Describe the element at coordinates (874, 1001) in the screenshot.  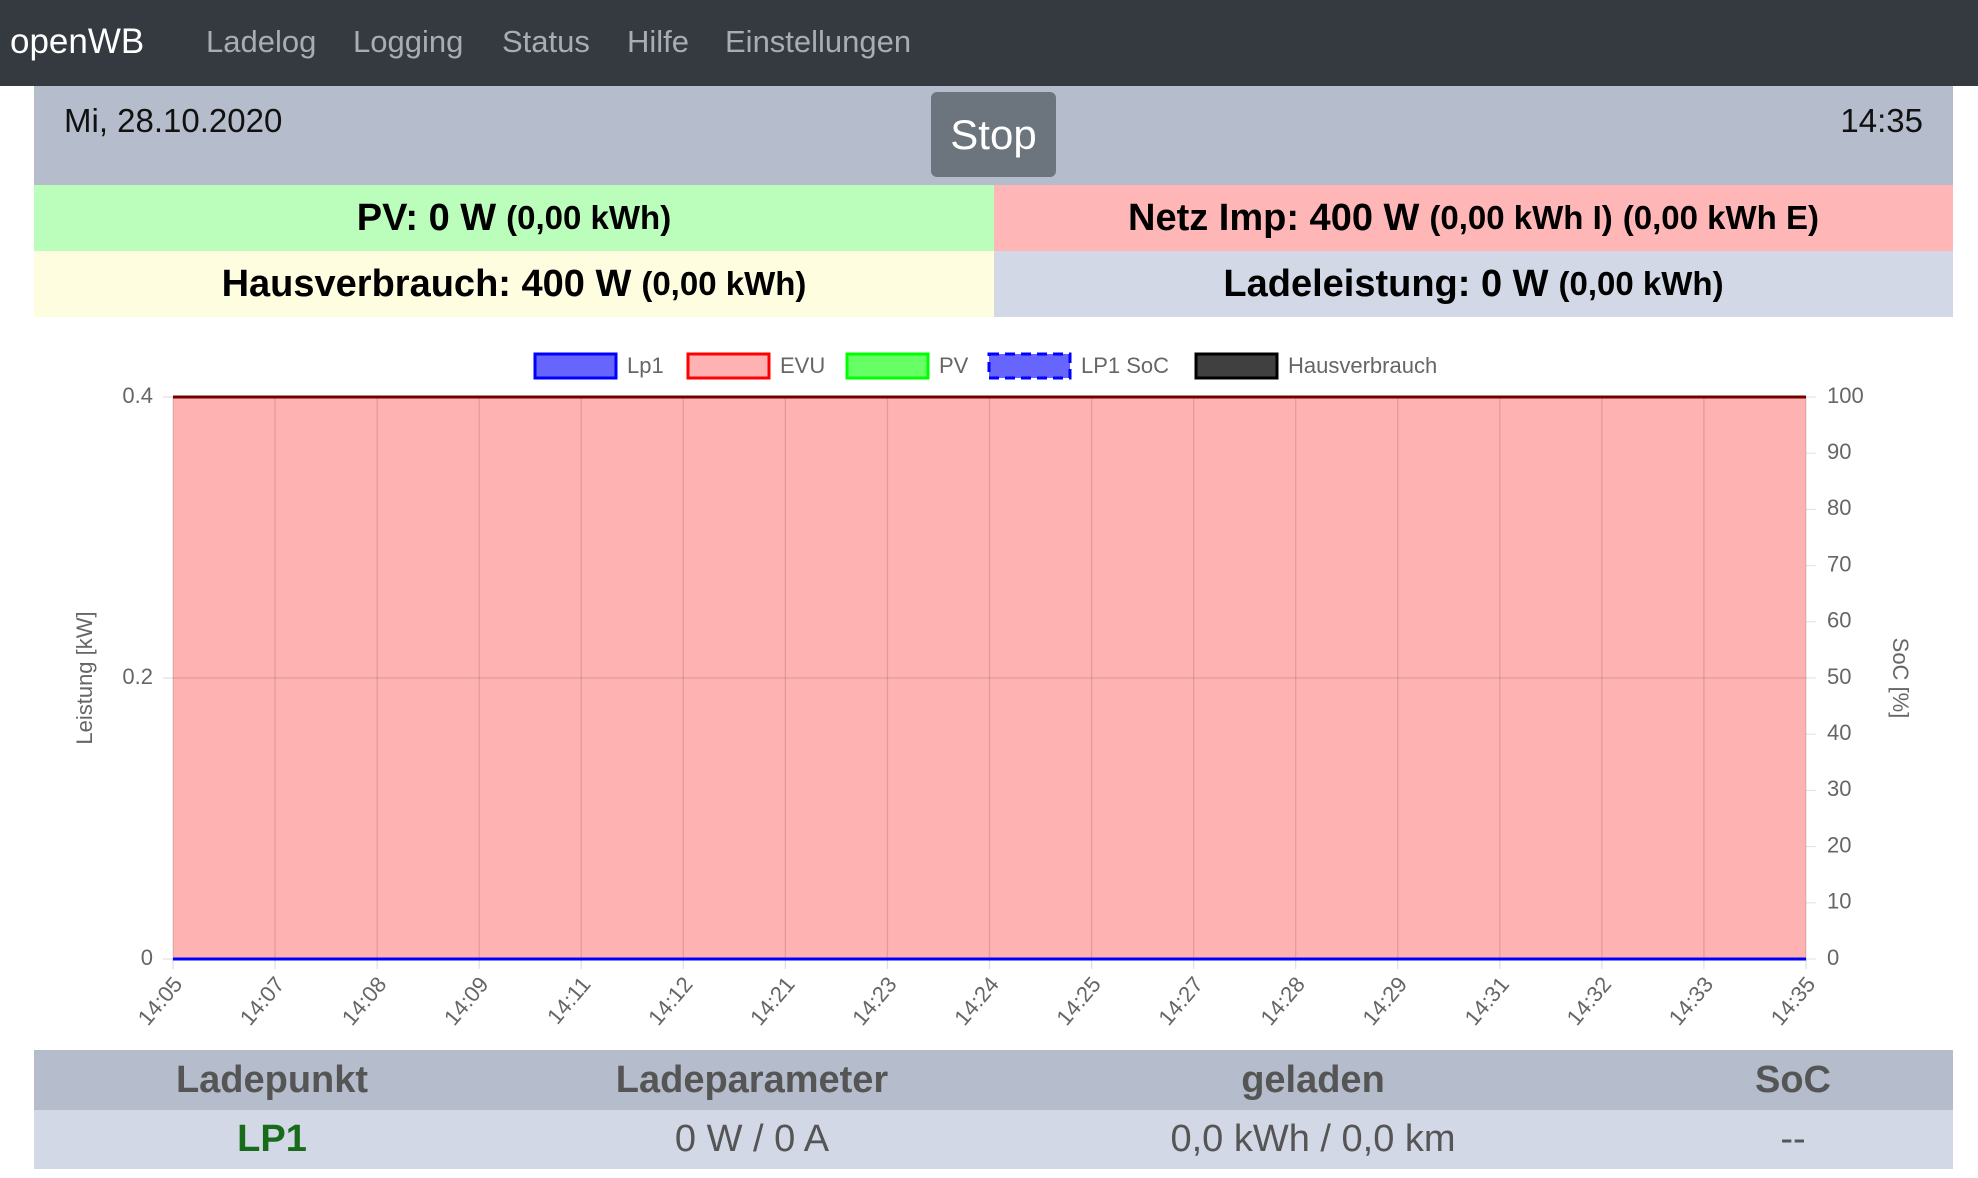
I see `x-tick-label: 14:23` at that location.